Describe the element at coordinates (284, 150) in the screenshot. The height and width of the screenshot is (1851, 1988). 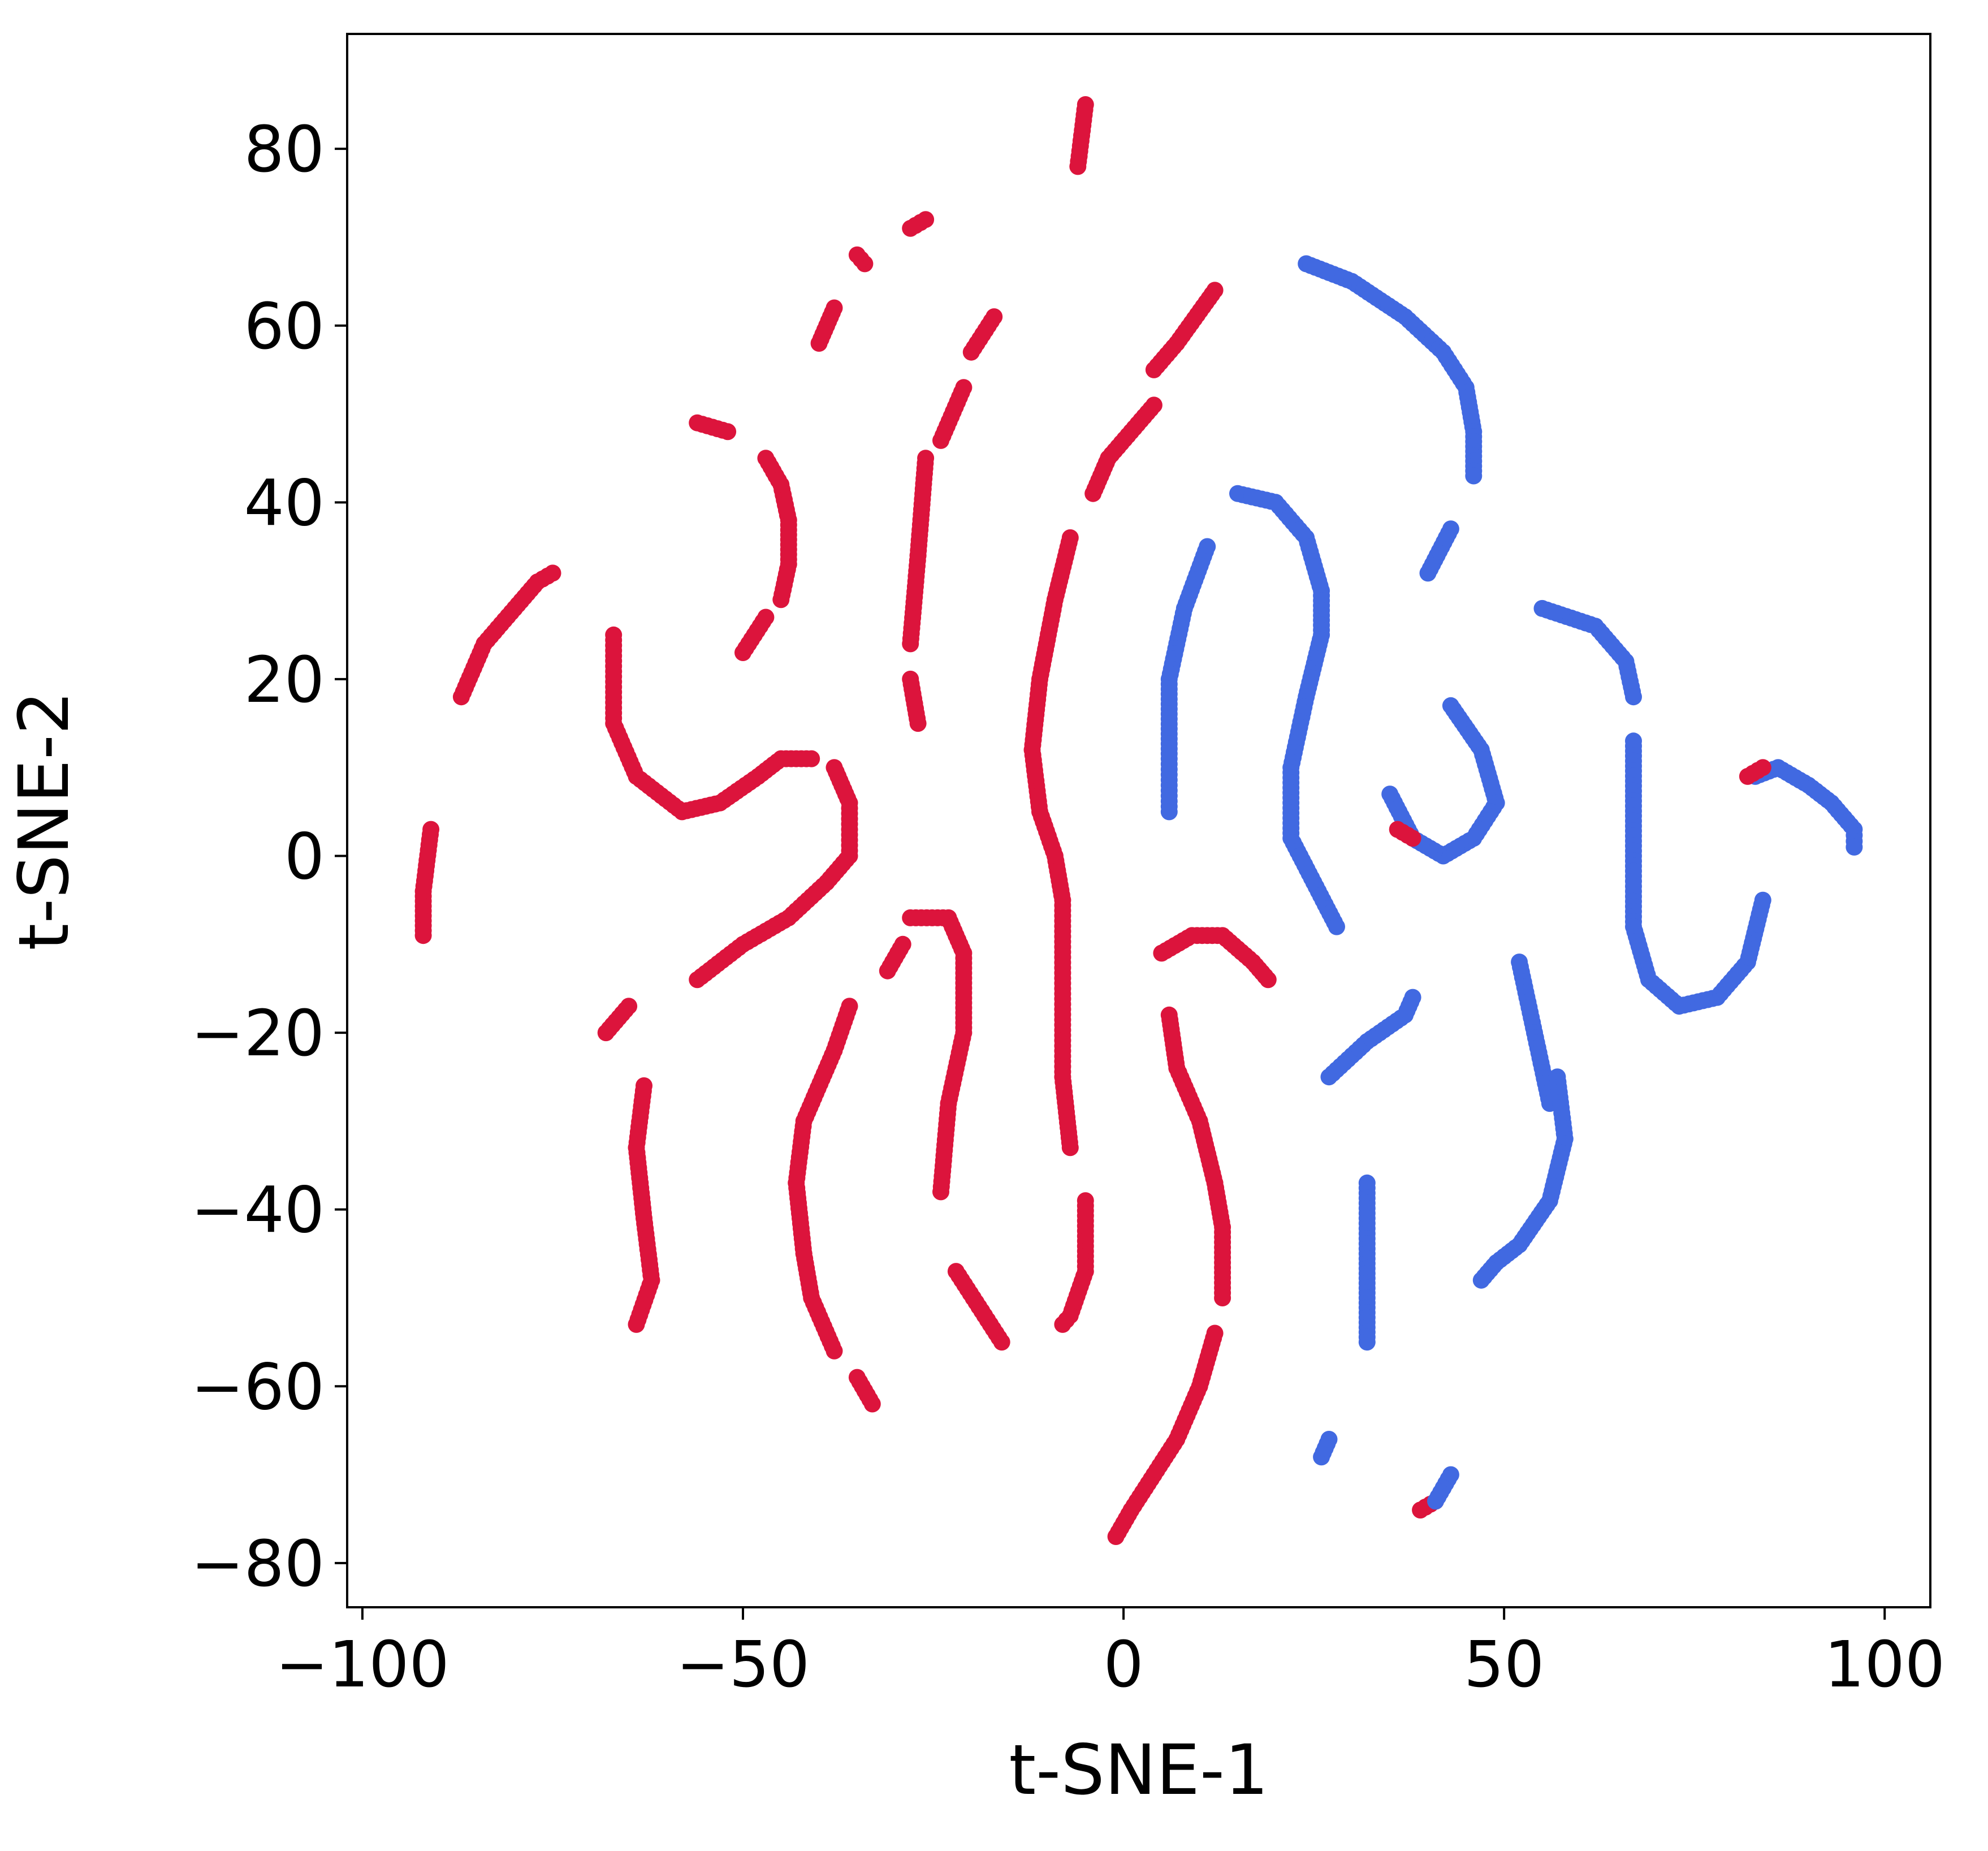
I see `y-tick-label: 80` at that location.